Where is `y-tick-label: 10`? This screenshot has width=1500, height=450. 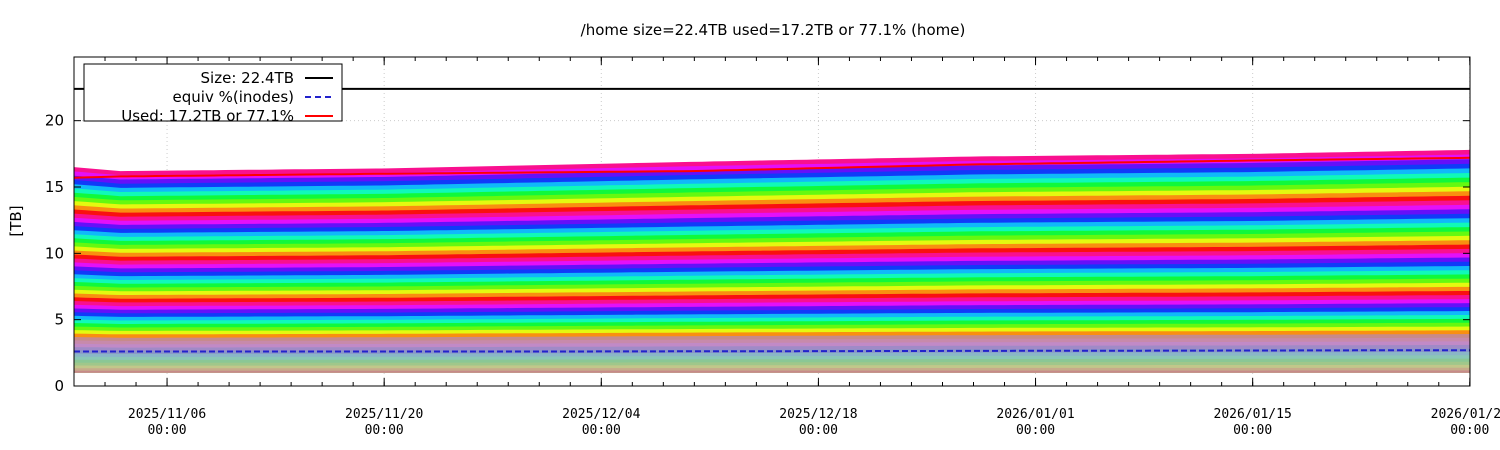
y-tick-label: 10 is located at coordinates (54, 253).